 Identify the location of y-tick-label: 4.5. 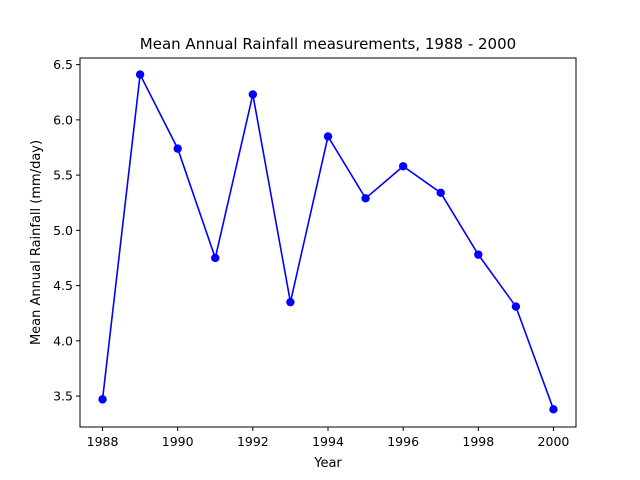
(63, 285).